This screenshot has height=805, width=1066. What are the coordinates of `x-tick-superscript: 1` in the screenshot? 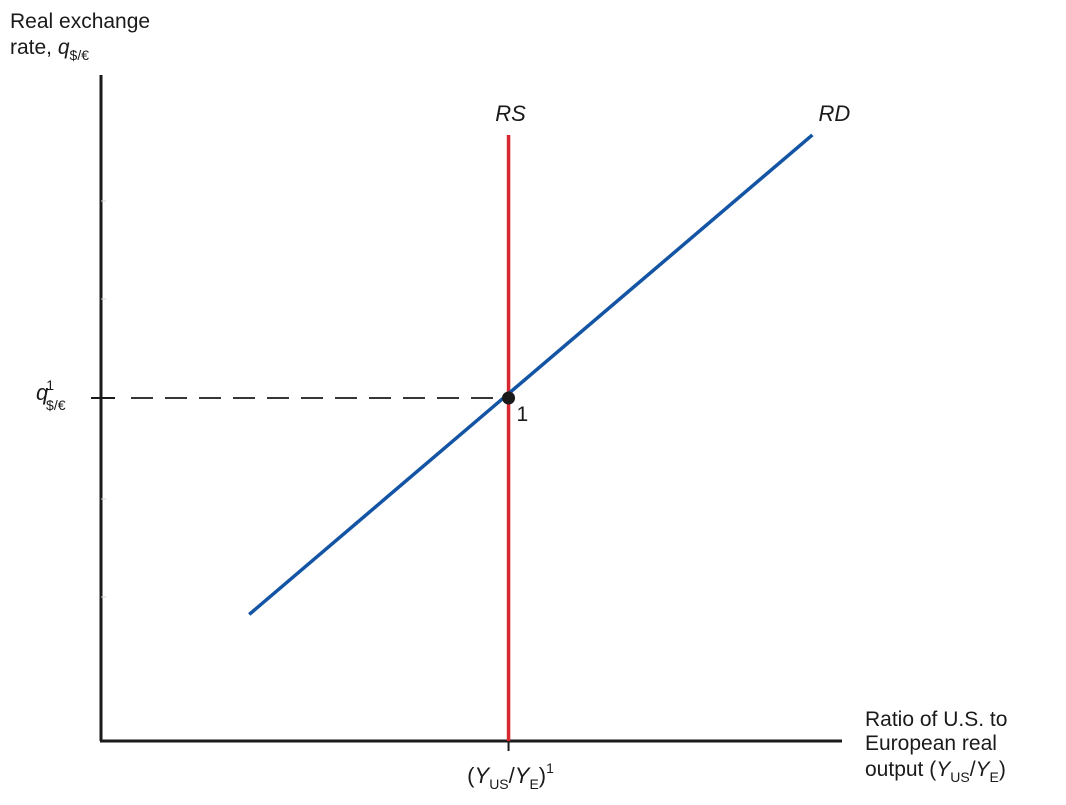 It's located at (550, 768).